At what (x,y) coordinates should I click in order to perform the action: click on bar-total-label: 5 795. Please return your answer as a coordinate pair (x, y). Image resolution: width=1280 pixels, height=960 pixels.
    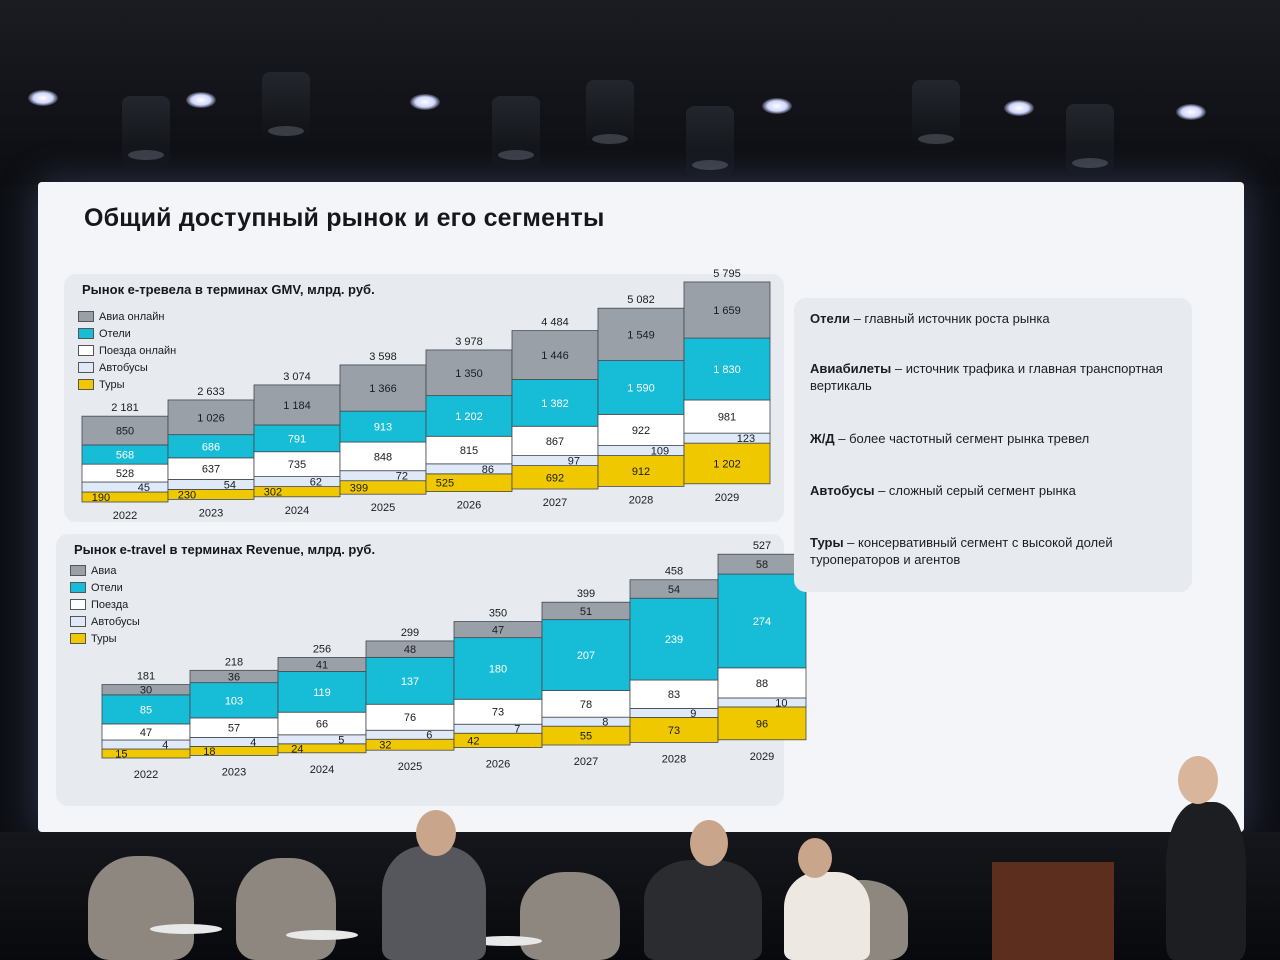
    Looking at the image, I should click on (727, 274).